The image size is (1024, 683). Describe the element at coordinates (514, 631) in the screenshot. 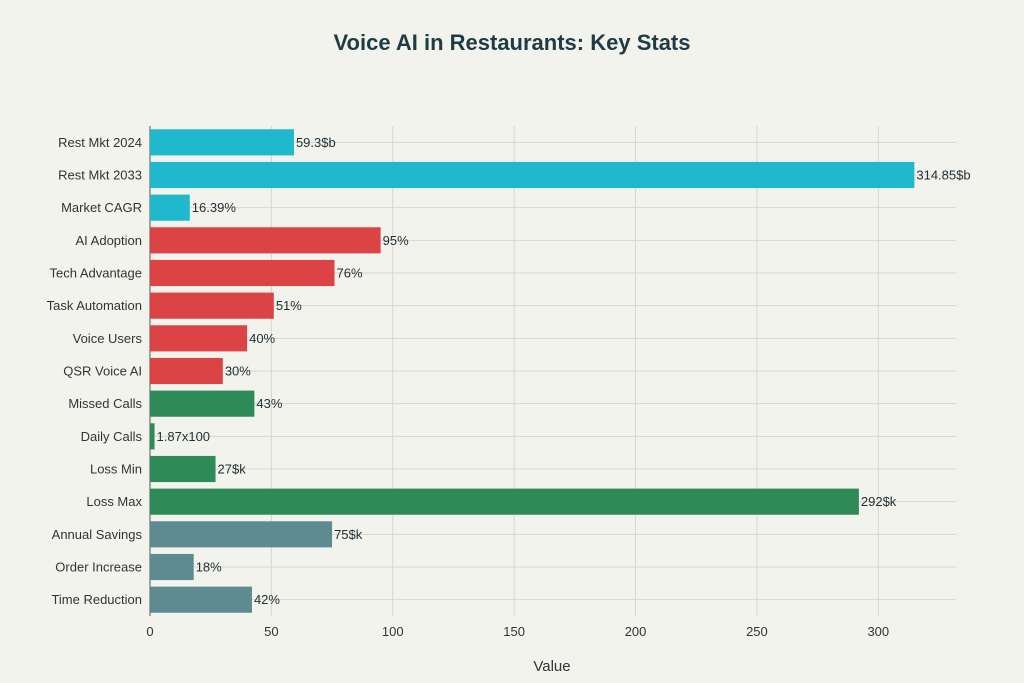

I see `x-tick-label: 150` at that location.